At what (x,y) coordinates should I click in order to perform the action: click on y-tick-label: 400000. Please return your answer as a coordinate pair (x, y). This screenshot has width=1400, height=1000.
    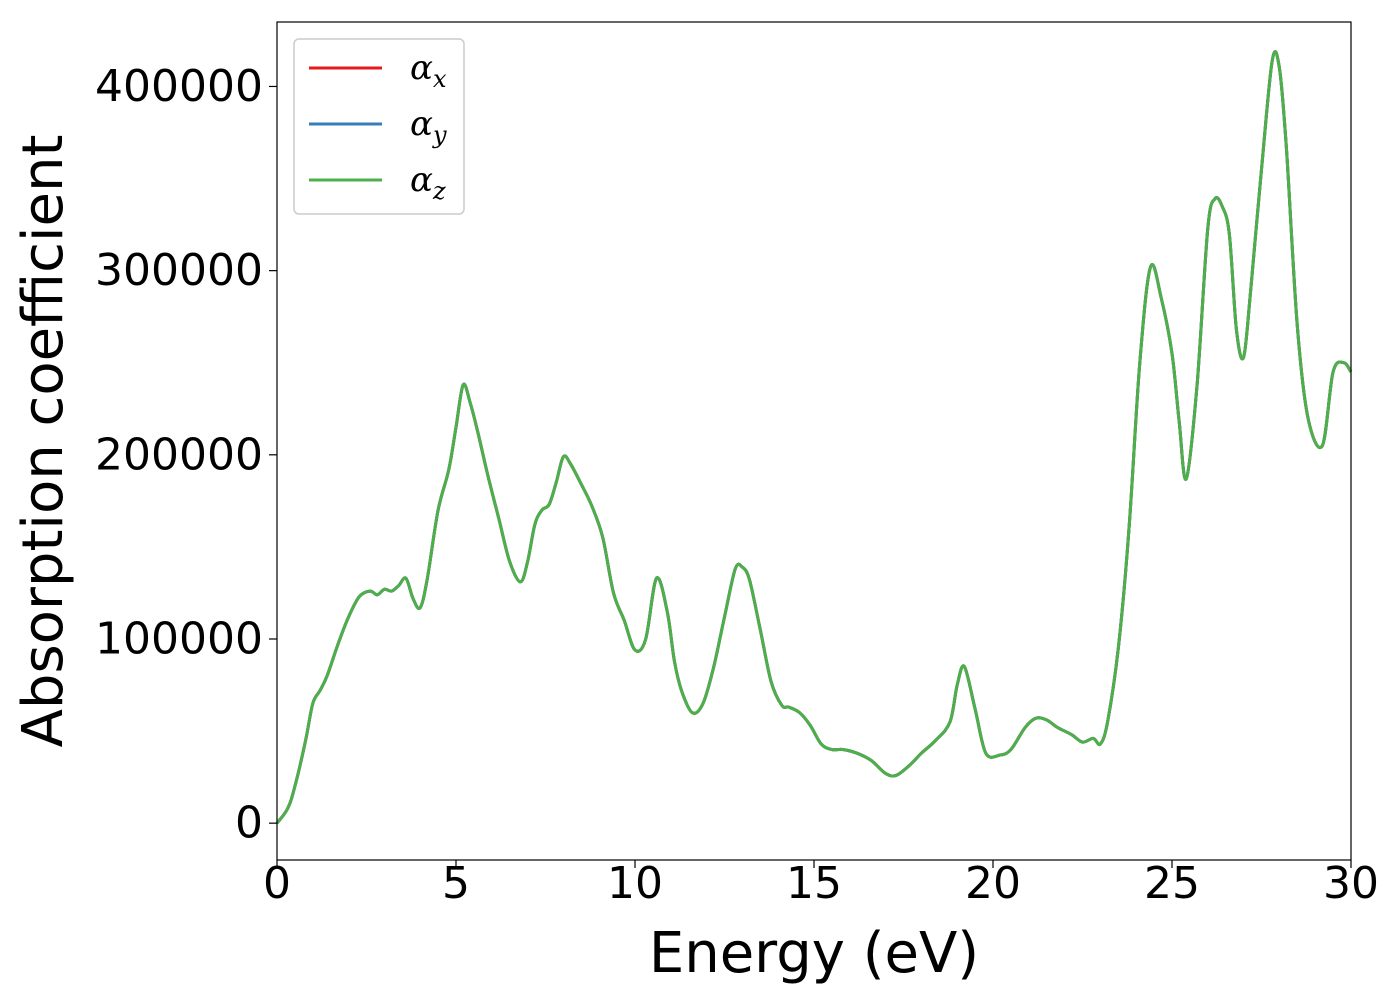
    Looking at the image, I should click on (179, 86).